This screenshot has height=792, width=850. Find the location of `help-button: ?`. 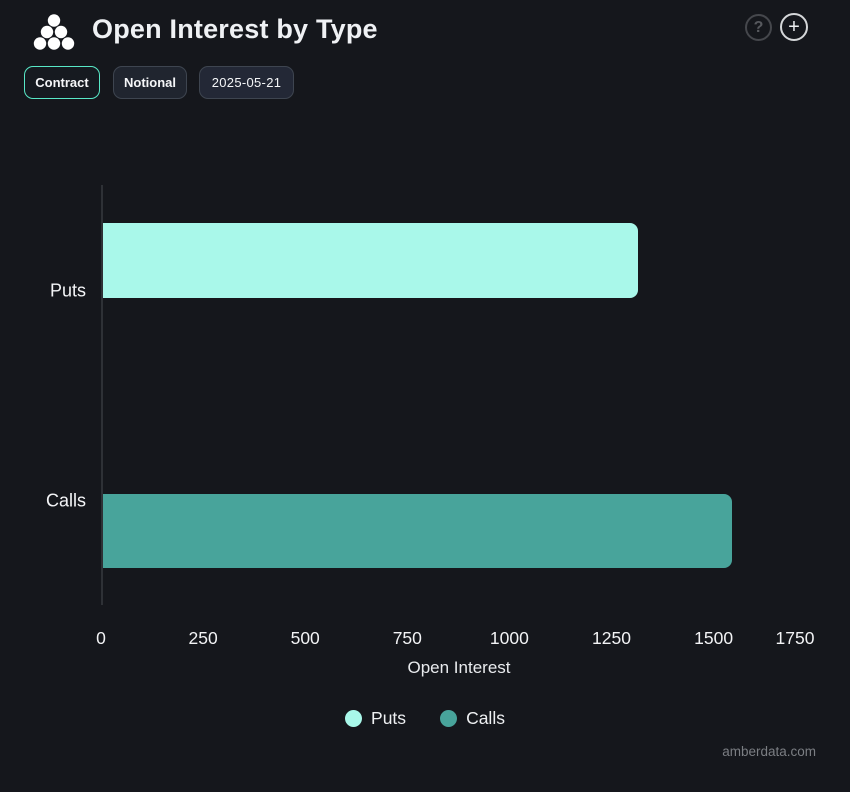

help-button: ? is located at coordinates (758, 27).